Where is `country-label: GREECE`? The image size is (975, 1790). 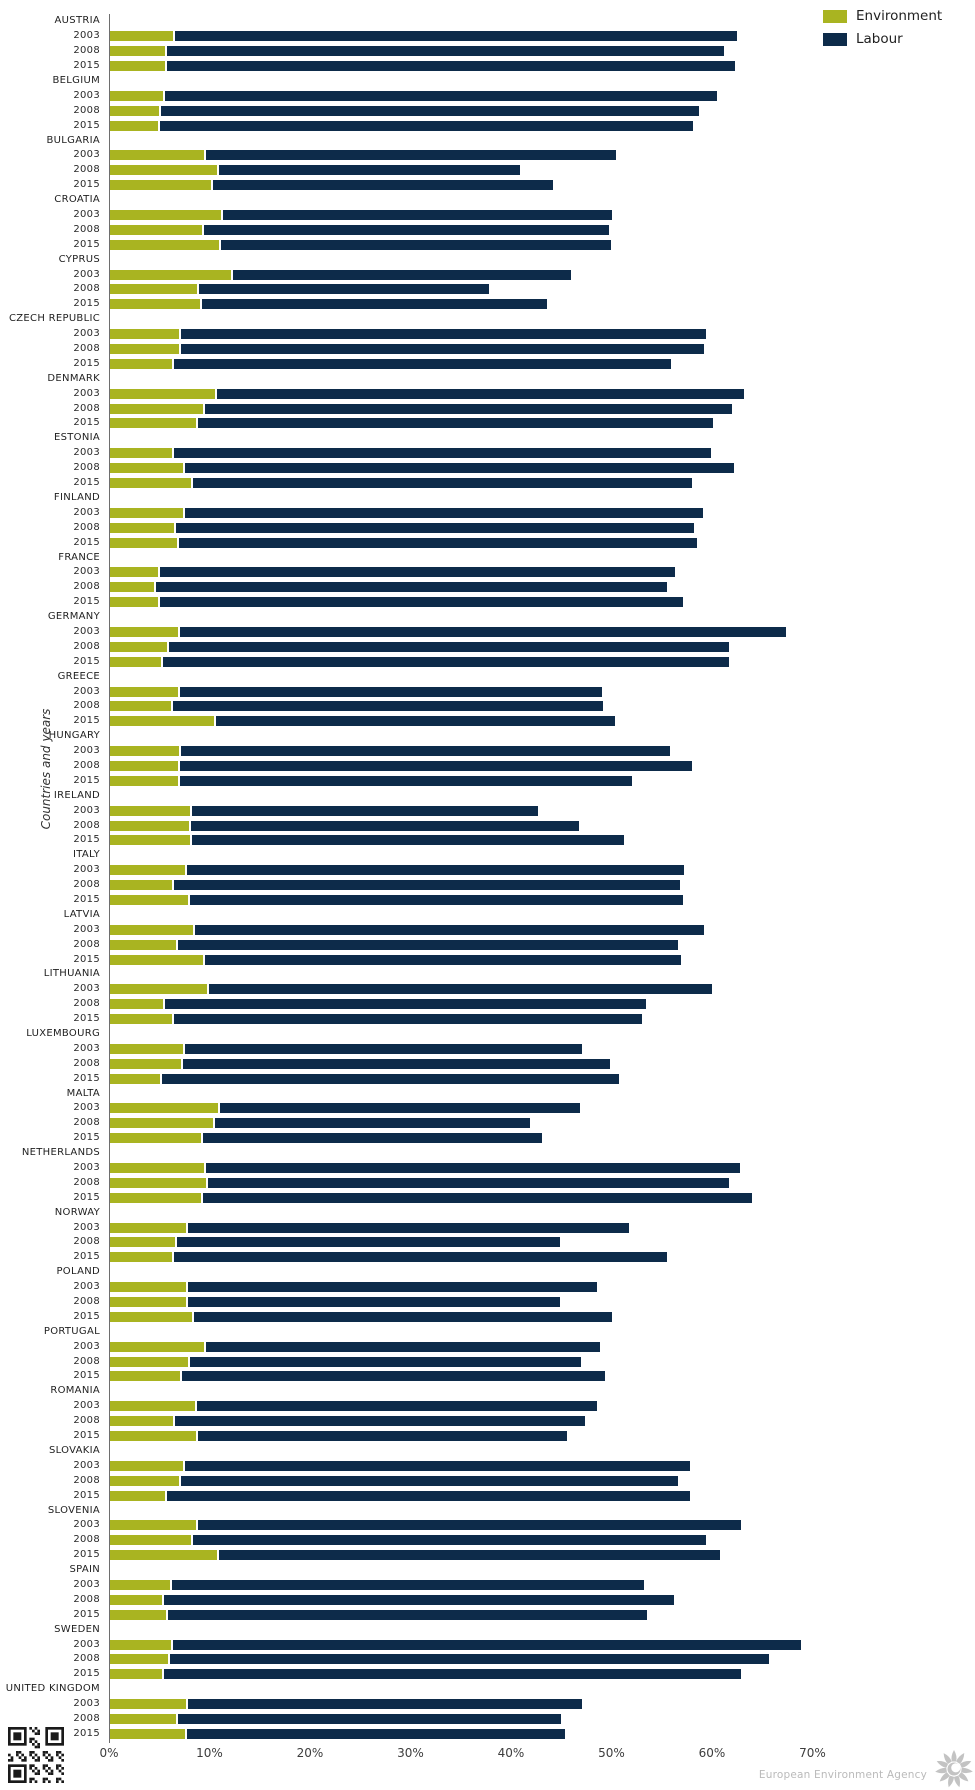
country-label: GREECE is located at coordinates (78, 676).